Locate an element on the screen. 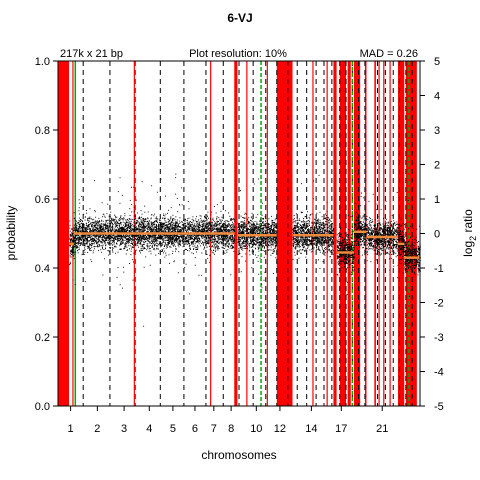 The image size is (480, 480). x-tick-label-7: 8 is located at coordinates (231, 429).